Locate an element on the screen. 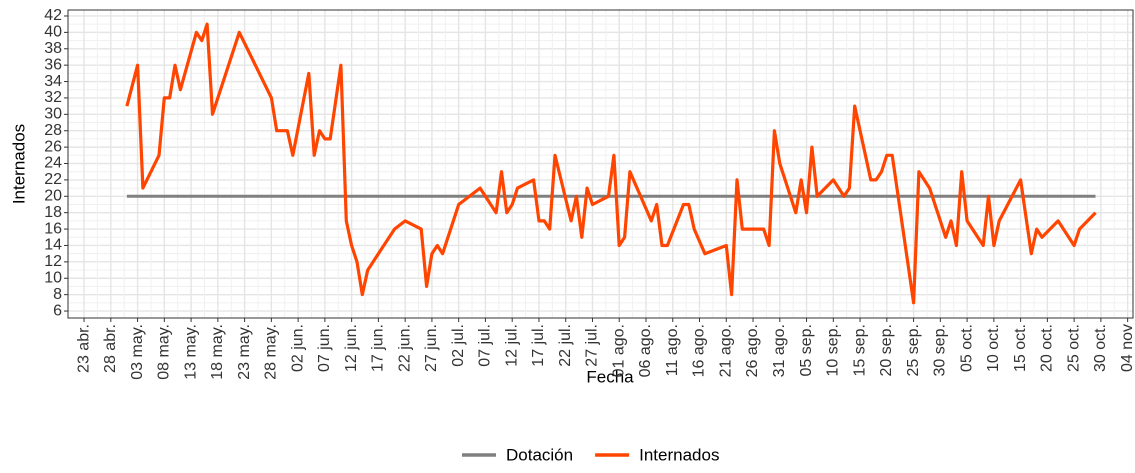  x-tick-label: 16 ago. is located at coordinates (699, 350).